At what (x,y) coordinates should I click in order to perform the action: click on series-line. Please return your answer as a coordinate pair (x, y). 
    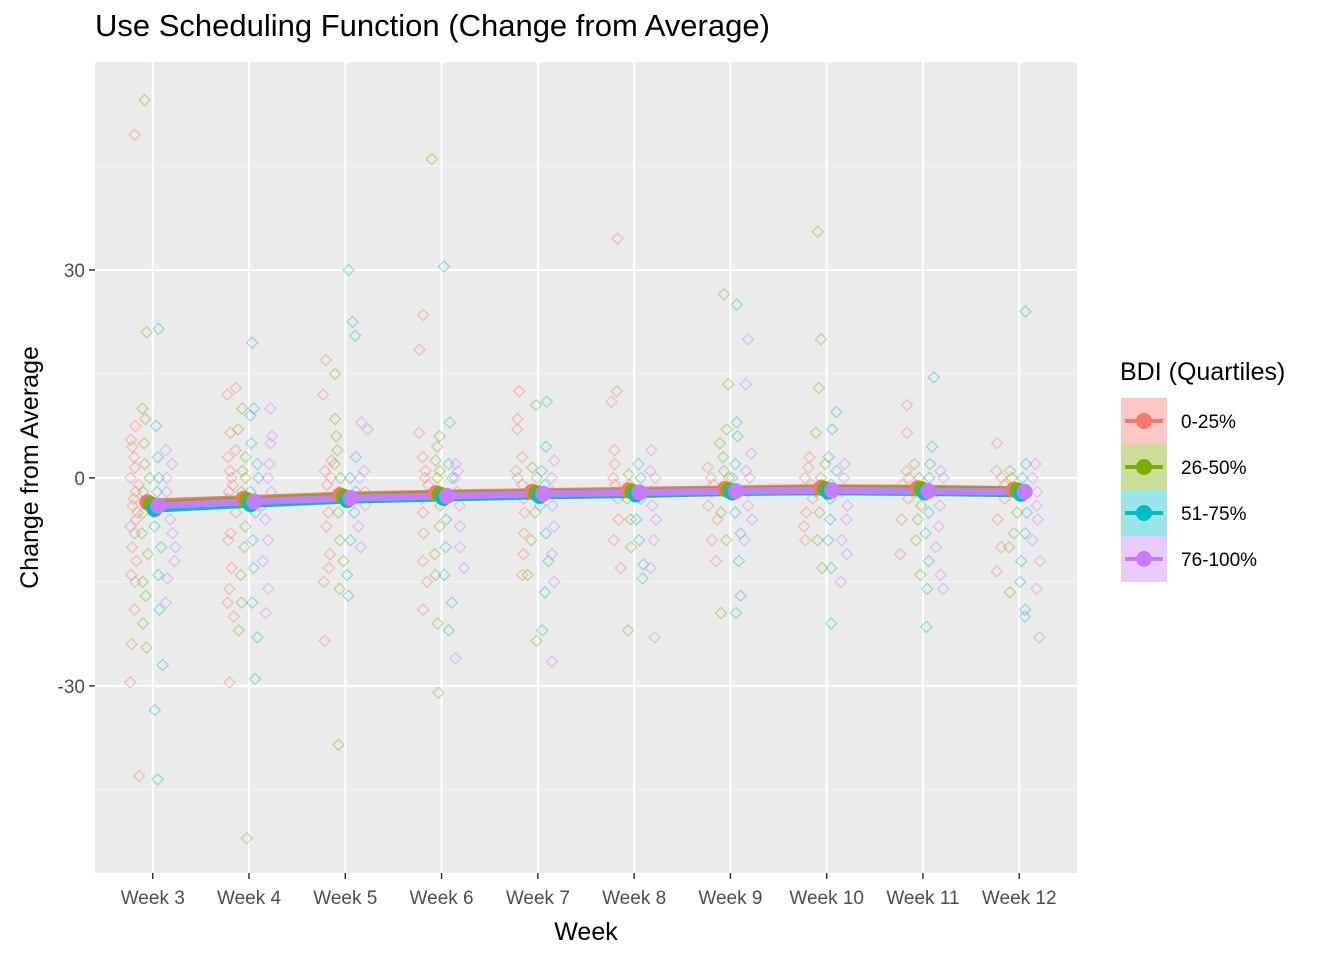
    Looking at the image, I should click on (591, 498).